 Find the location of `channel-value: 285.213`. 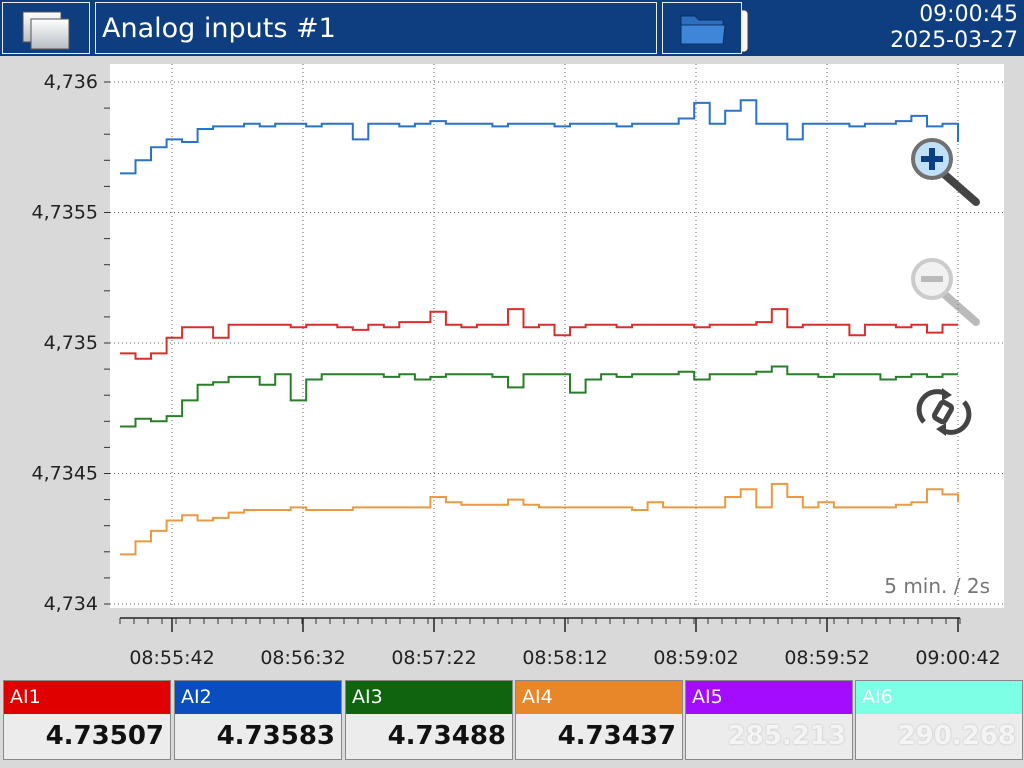

channel-value: 285.213 is located at coordinates (786, 736).